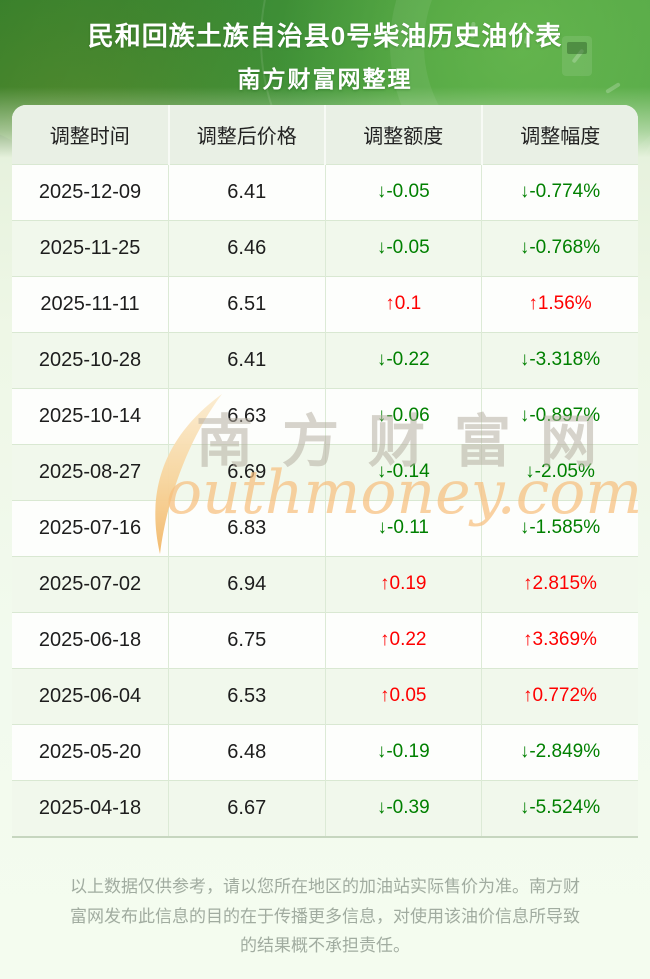  I want to click on table-row: 2025-06-04 6.53 ↑0.05 ↑0.772%, so click(325, 695).